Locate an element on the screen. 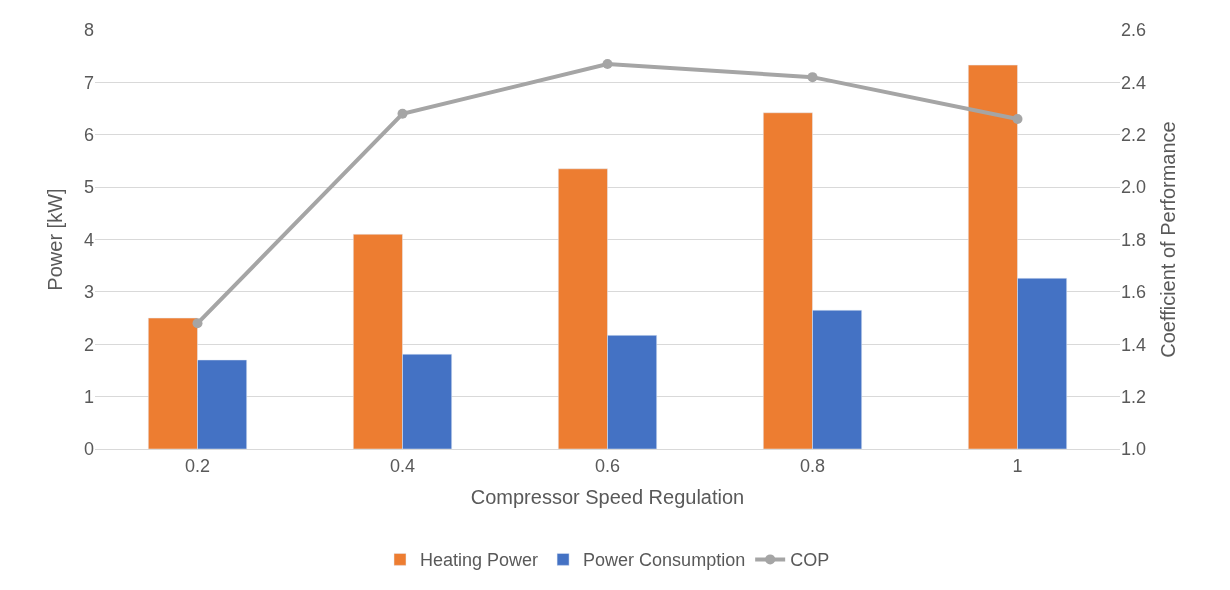  x-axis-title: Compressor Speed Regulation is located at coordinates (607, 497).